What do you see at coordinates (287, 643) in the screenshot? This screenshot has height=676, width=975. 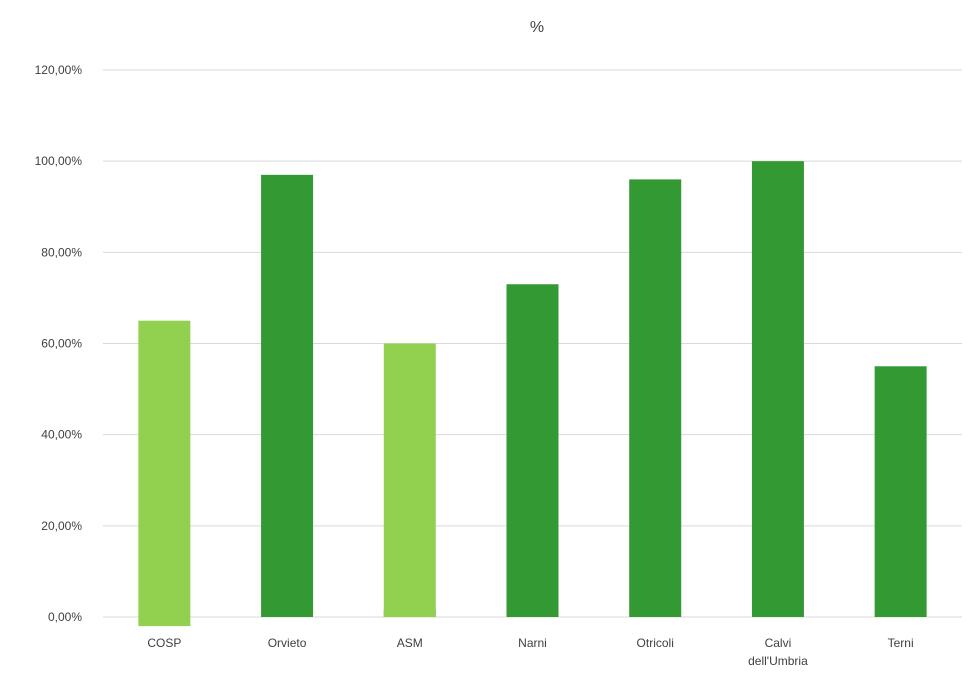 I see `x-tick-label: Orvieto` at bounding box center [287, 643].